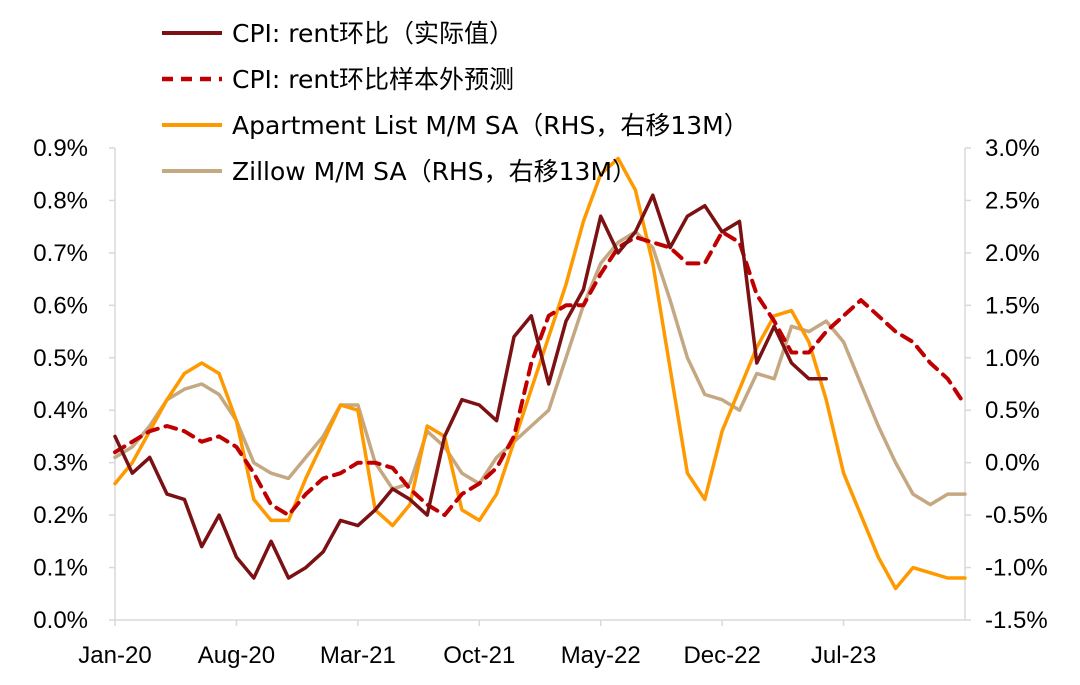  I want to click on right-axis-tick-label: 0.5%, so click(1012, 410).